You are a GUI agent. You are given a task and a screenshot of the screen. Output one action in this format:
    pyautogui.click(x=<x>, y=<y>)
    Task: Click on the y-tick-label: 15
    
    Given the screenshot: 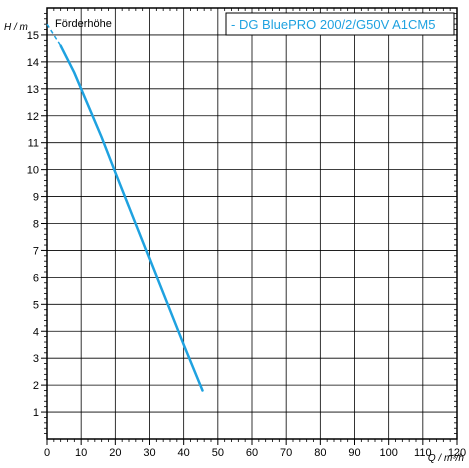 What is the action you would take?
    pyautogui.click(x=33, y=36)
    